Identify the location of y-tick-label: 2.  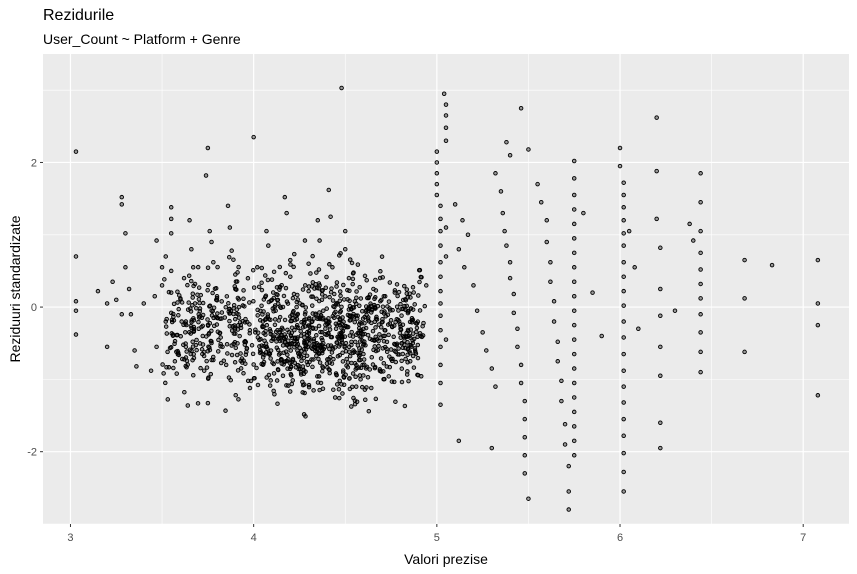
(34, 163).